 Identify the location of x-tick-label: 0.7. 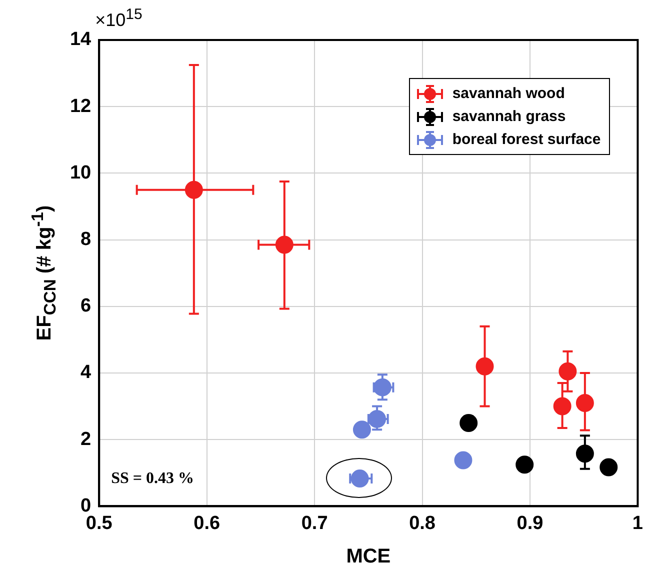
(314, 523).